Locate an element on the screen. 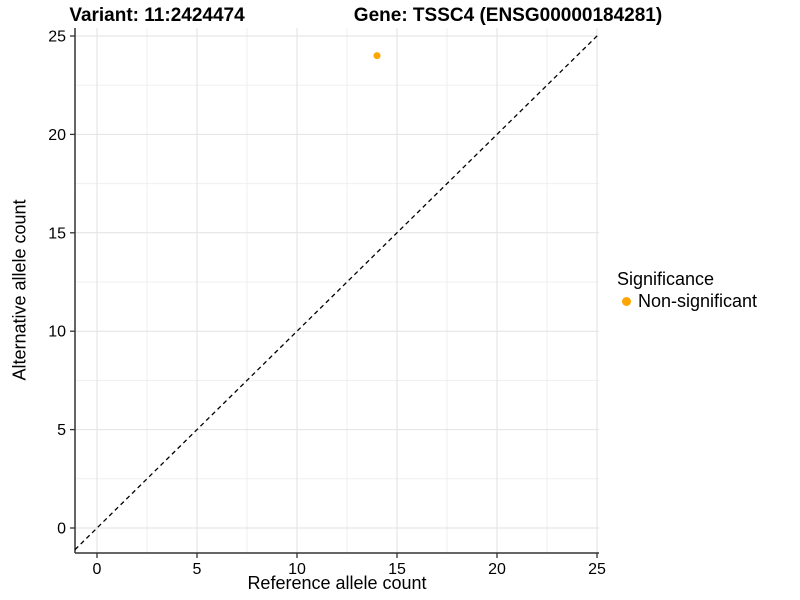  legend-item-label: Non-significant is located at coordinates (698, 301).